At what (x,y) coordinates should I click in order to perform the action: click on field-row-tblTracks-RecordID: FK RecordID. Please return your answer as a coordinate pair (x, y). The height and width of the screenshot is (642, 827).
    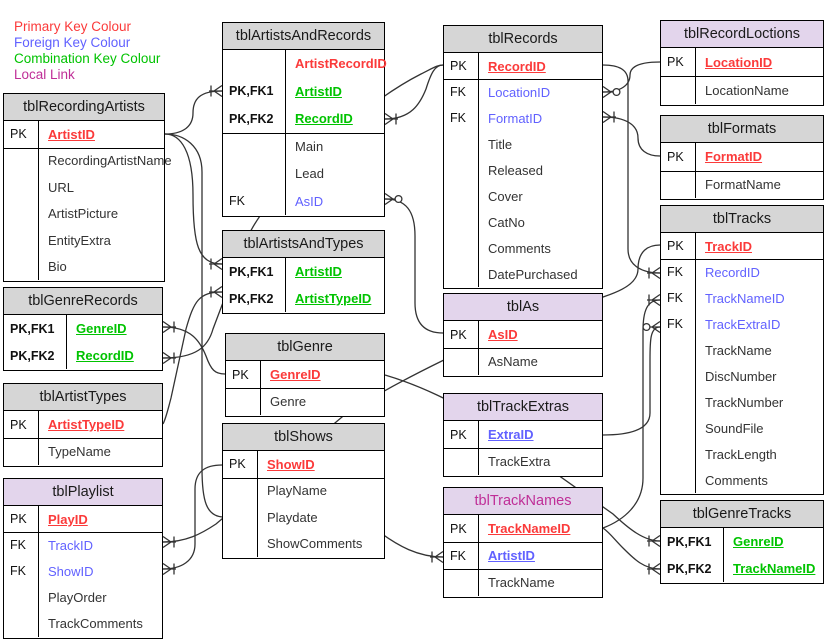
    Looking at the image, I should click on (742, 272).